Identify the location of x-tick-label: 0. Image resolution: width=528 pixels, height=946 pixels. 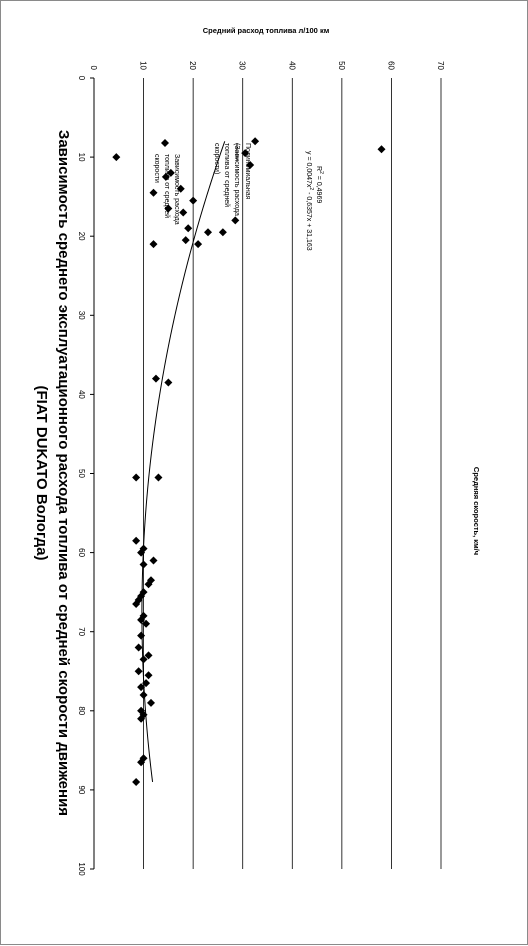
(81, 78).